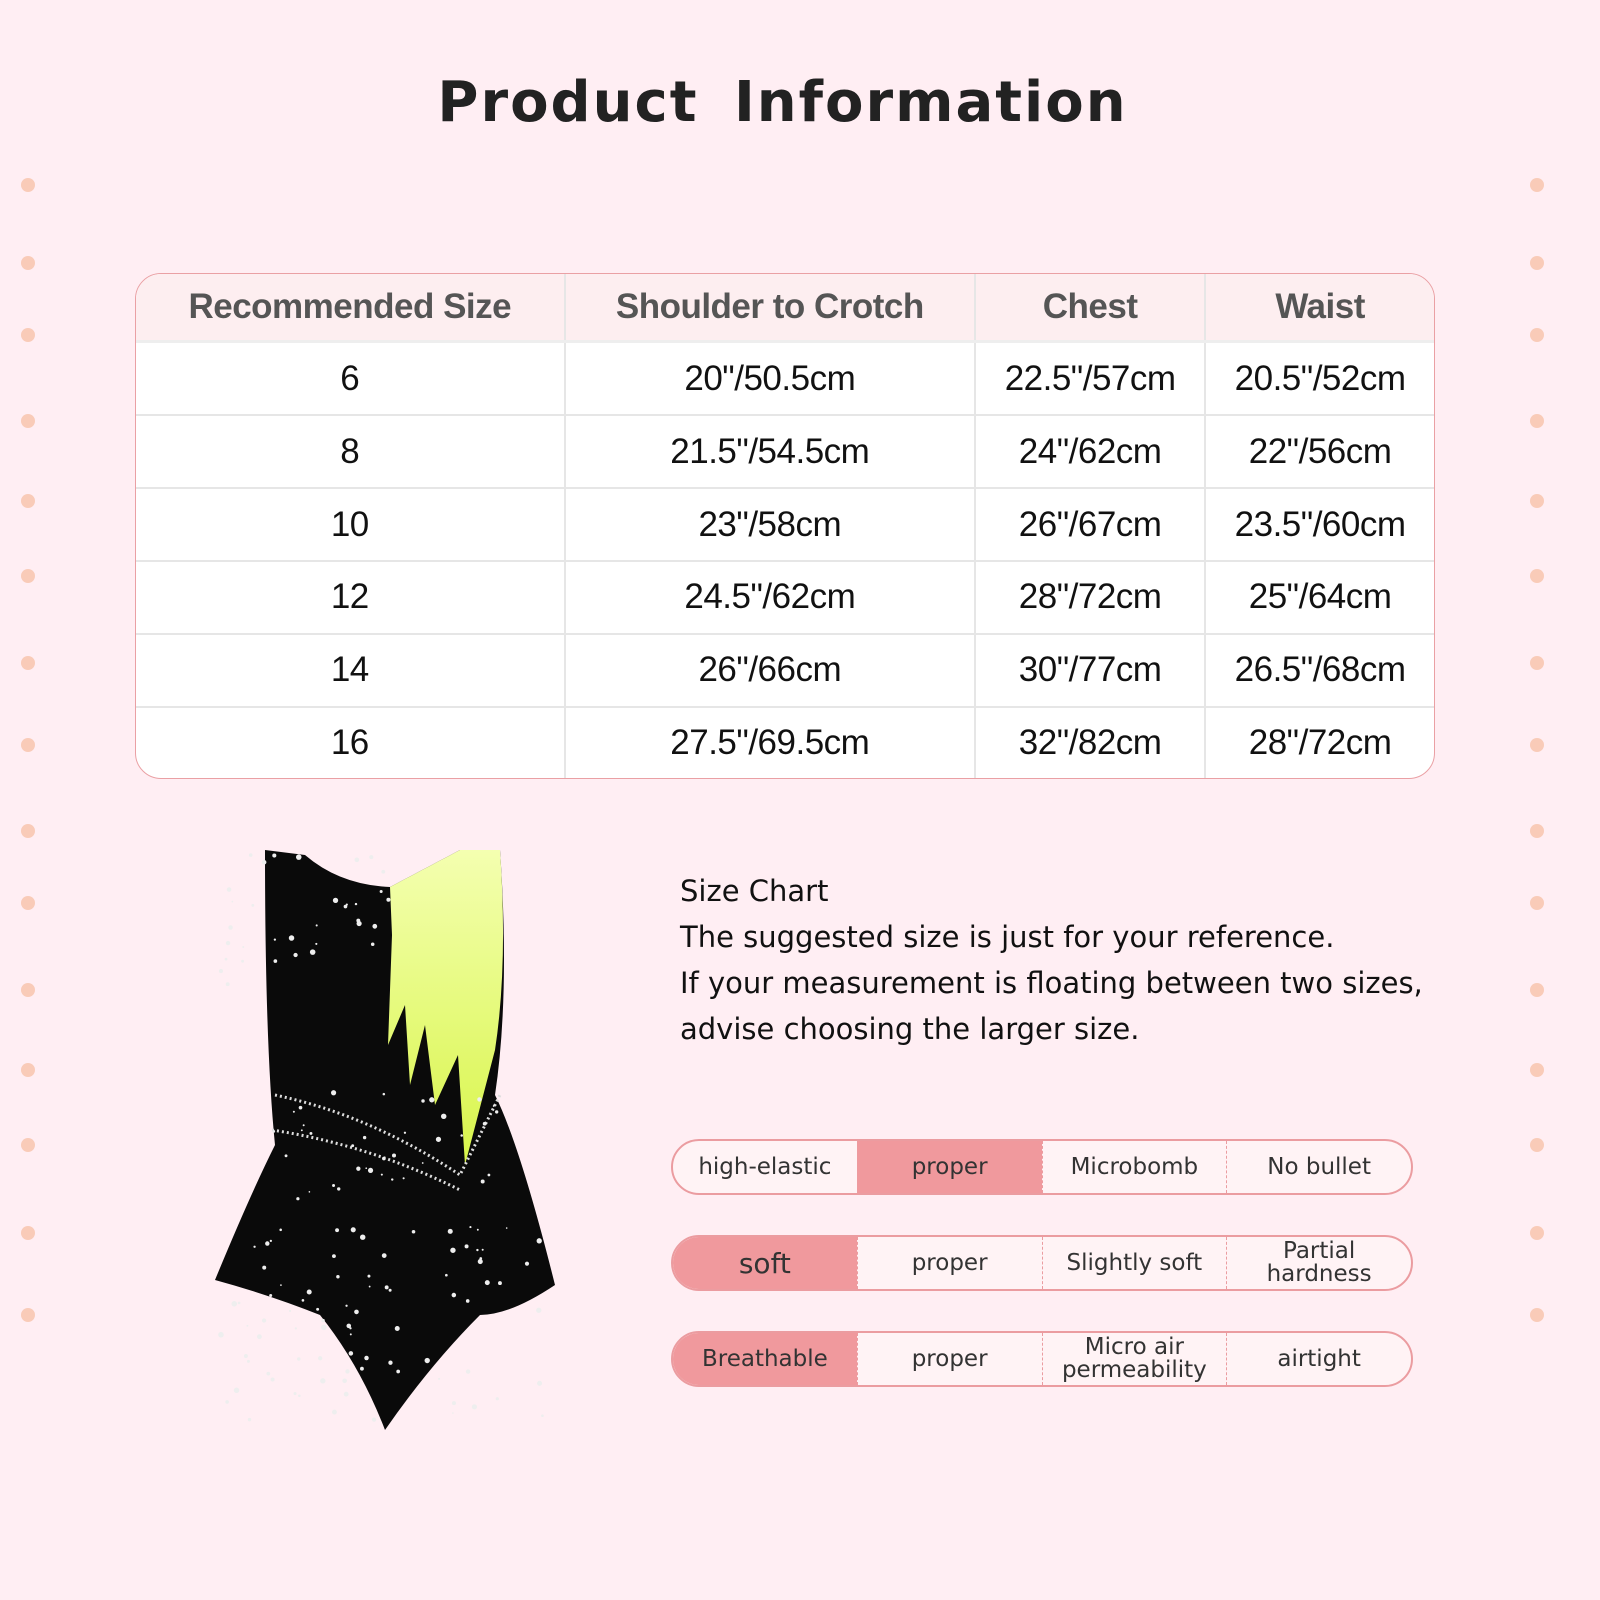 This screenshot has width=1600, height=1600. Describe the element at coordinates (1318, 1167) in the screenshot. I see `attribute-option: No bullet` at that location.